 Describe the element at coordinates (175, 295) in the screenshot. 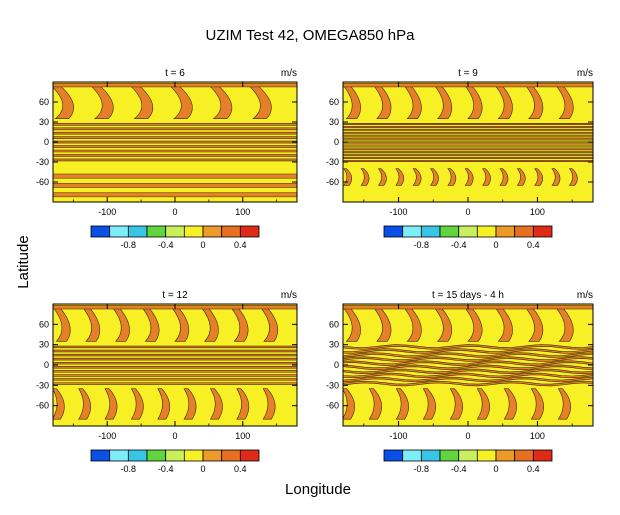

I see `panel-title: t = 12` at that location.